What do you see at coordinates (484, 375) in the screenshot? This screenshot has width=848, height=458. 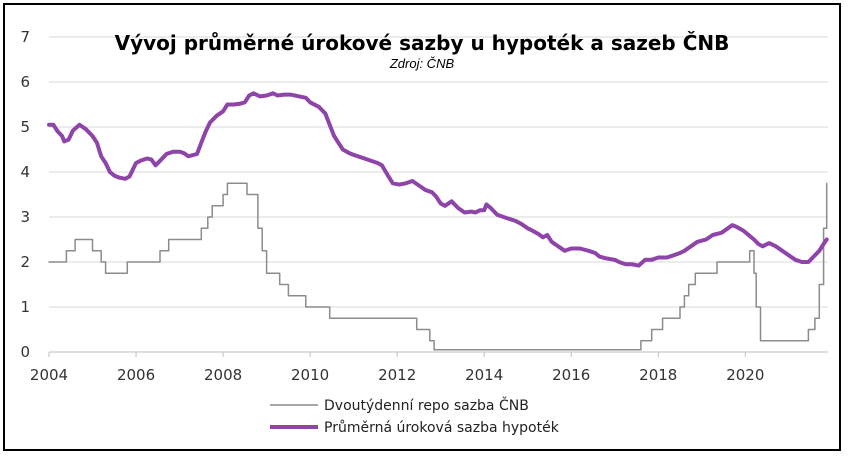 I see `x-tick-label-2014: 2014` at bounding box center [484, 375].